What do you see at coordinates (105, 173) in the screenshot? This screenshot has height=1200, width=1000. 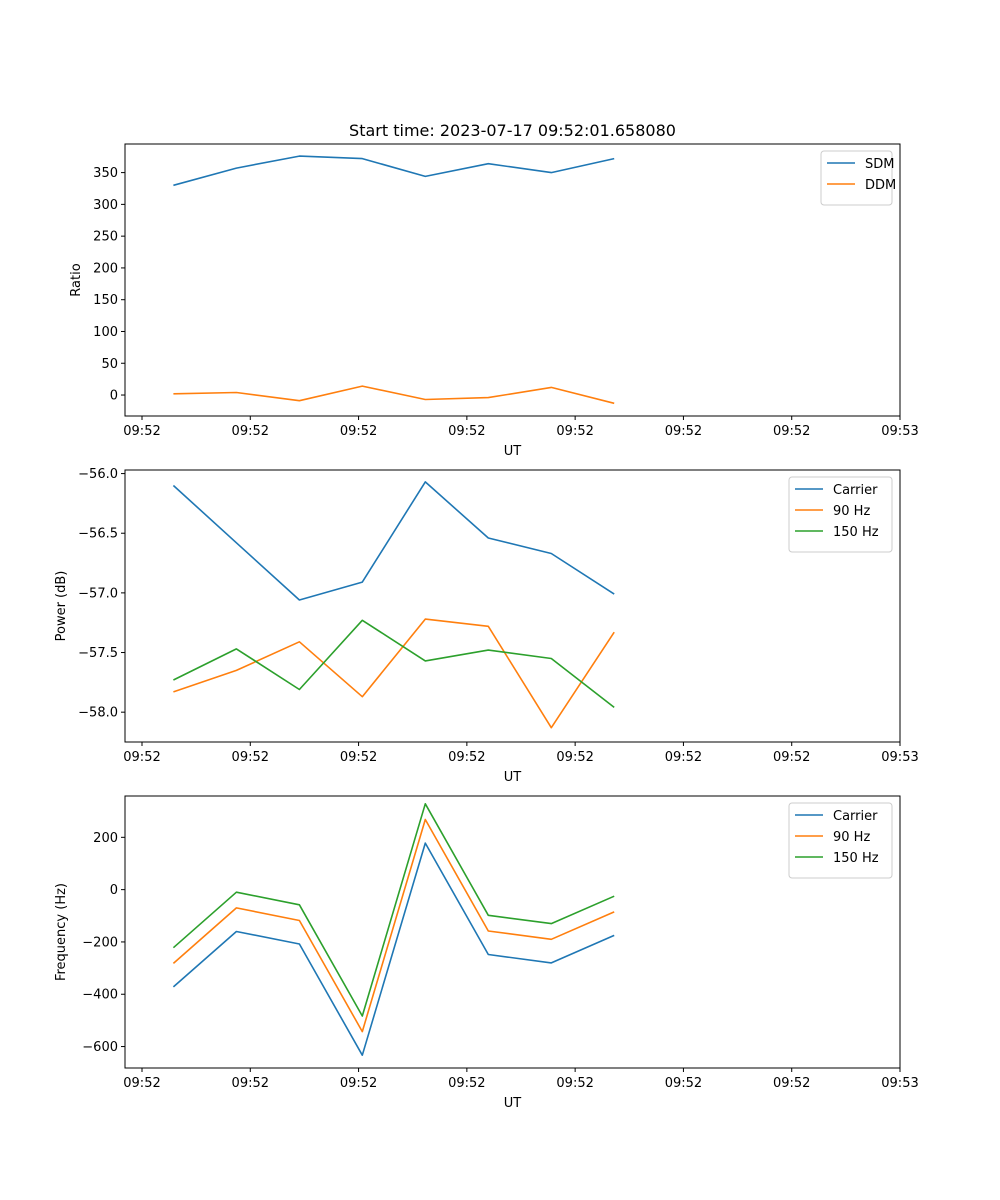 I see `ratio-y-tick-label: 350` at bounding box center [105, 173].